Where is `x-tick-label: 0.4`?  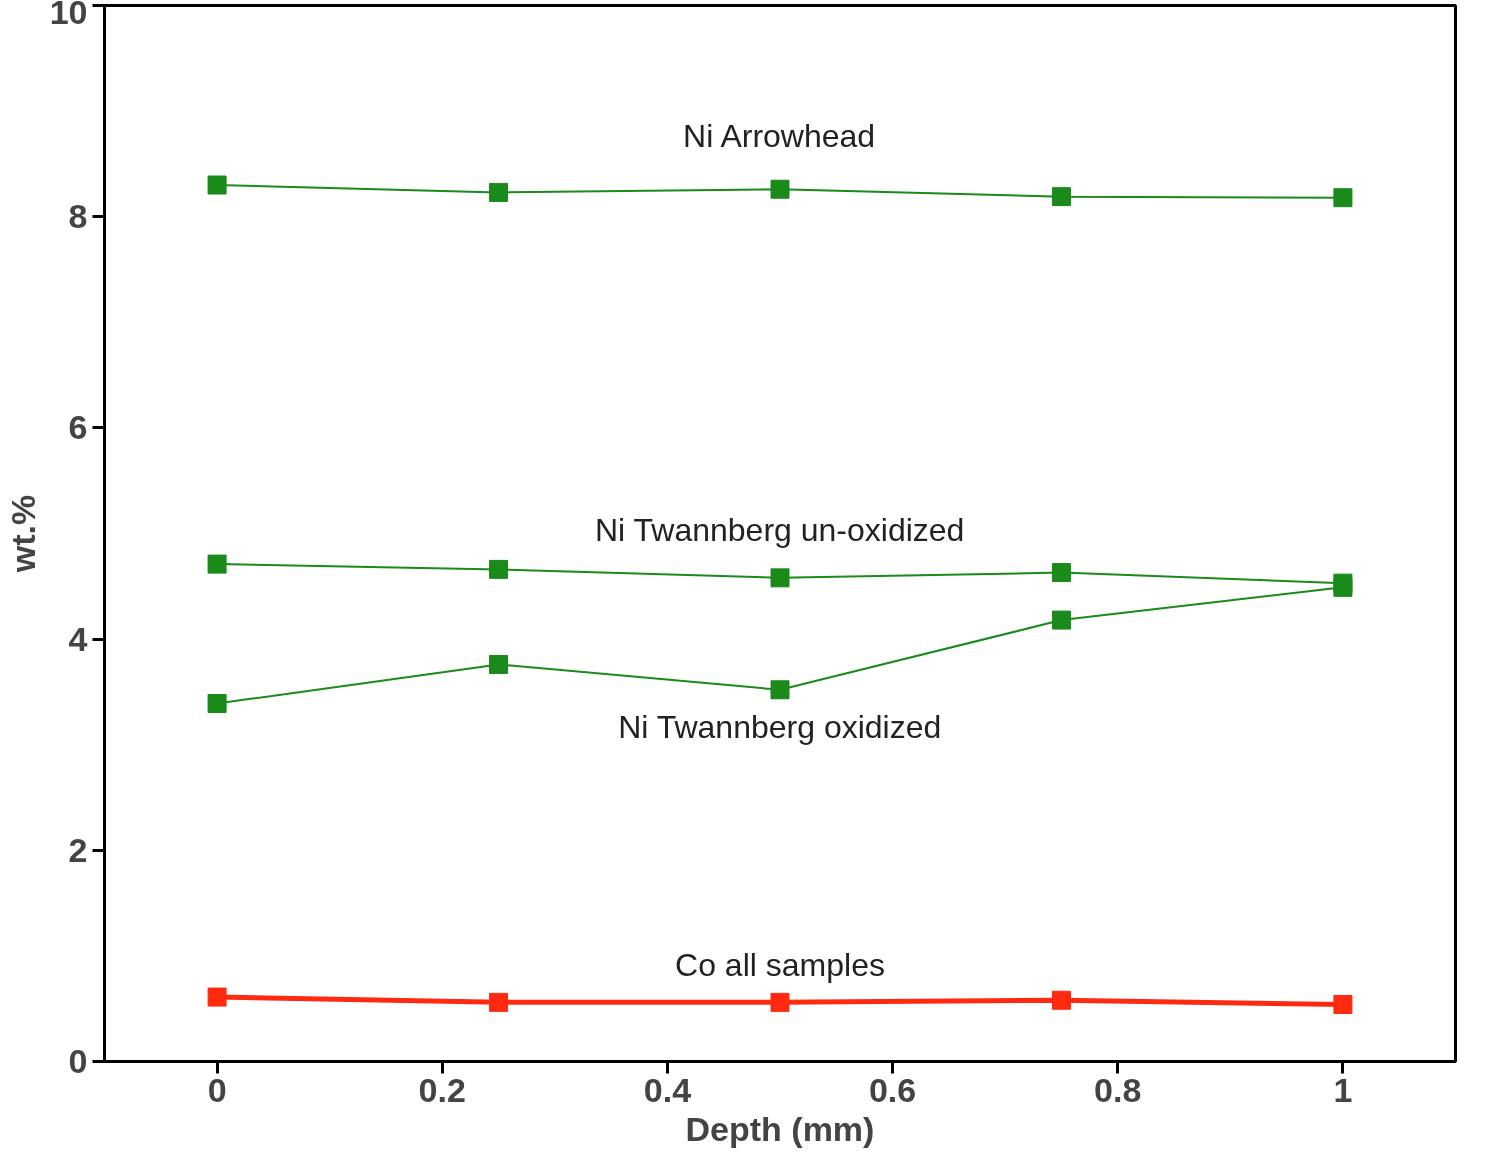 x-tick-label: 0.4 is located at coordinates (667, 1089).